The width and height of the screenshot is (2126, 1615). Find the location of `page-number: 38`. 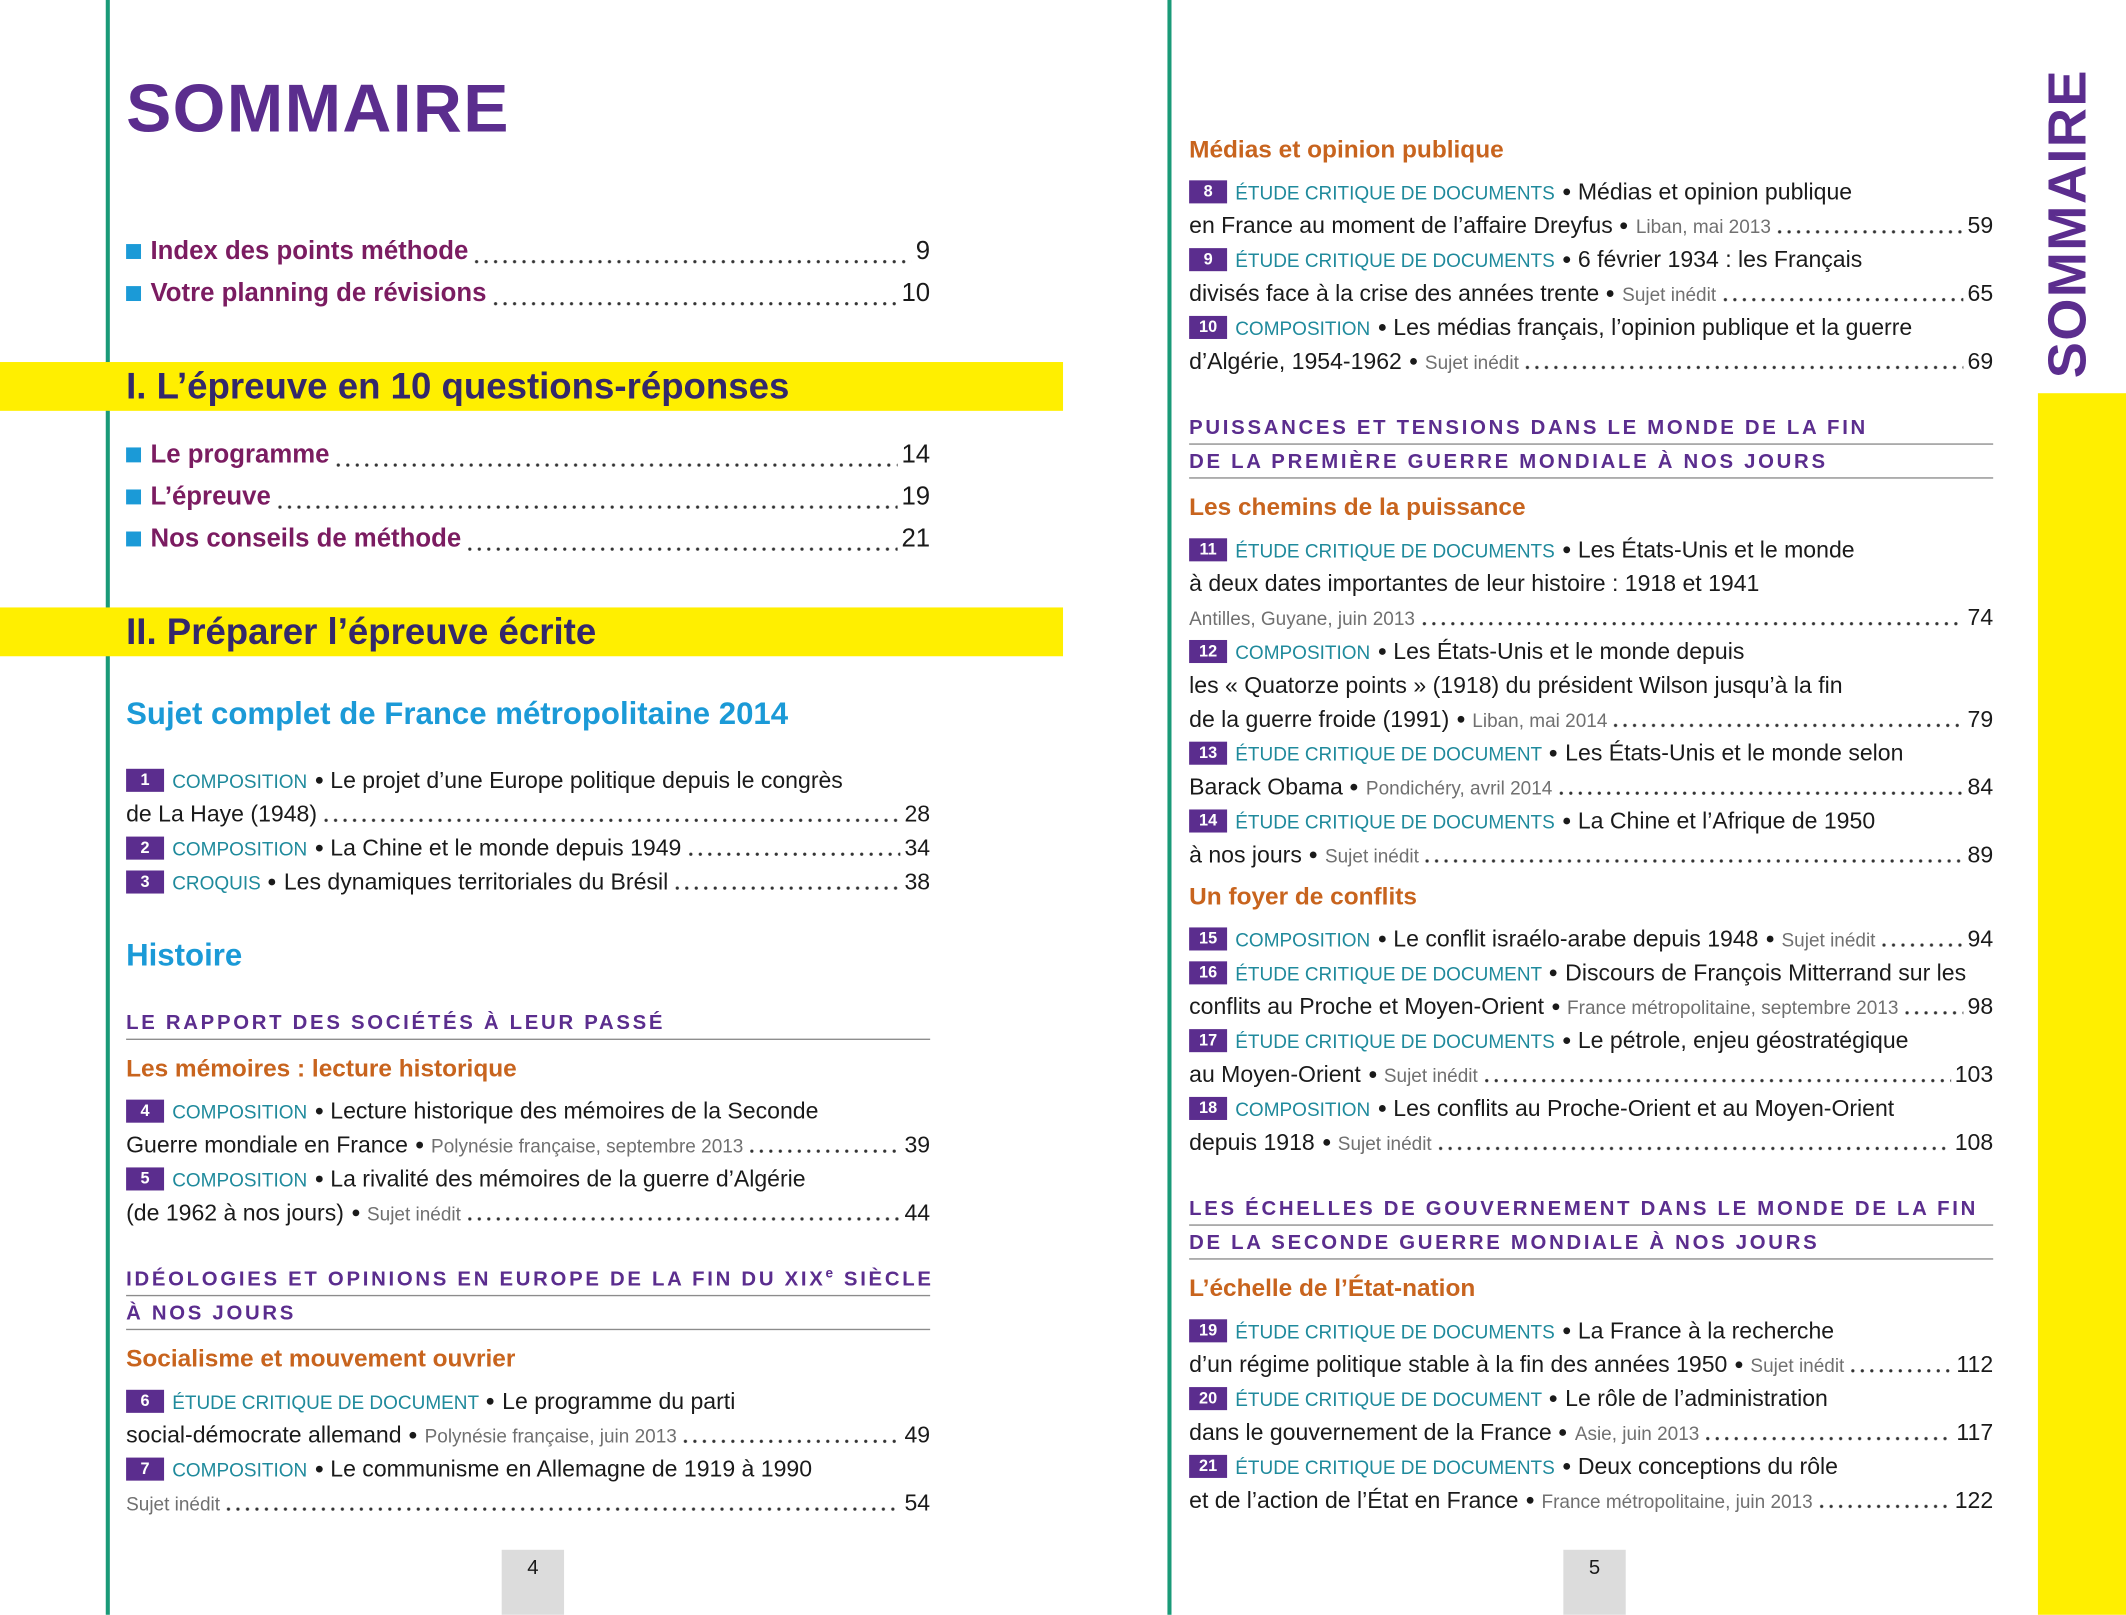

page-number: 38 is located at coordinates (917, 882).